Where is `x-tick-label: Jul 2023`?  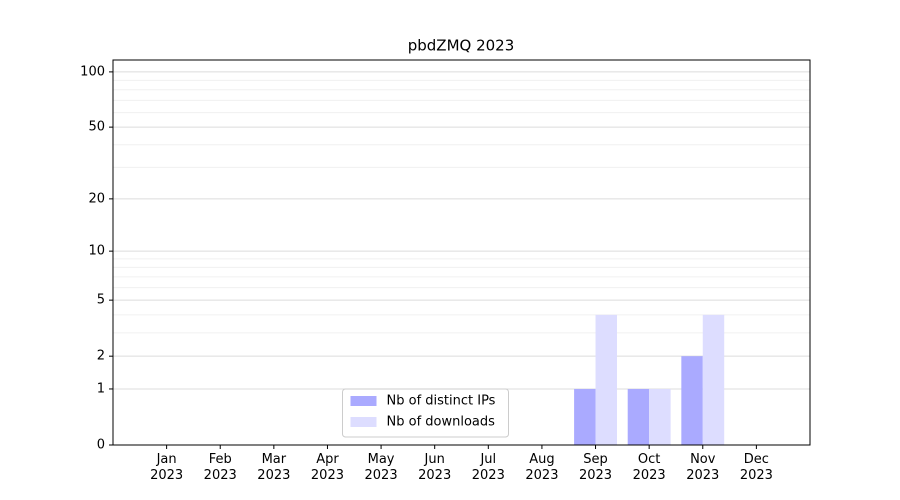
x-tick-label: Jul 2023 is located at coordinates (488, 467).